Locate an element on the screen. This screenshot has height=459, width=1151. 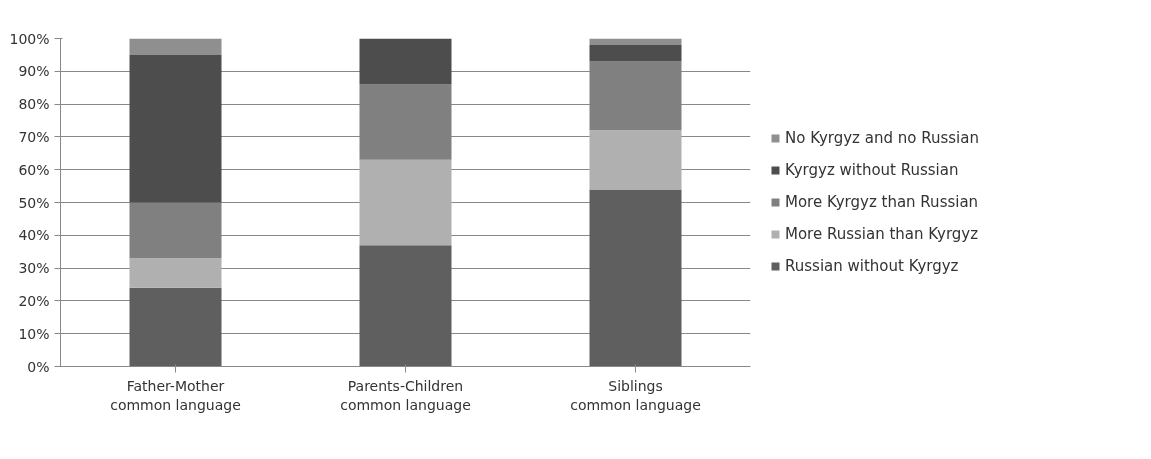
y-tick-label: 0% is located at coordinates (38, 366).